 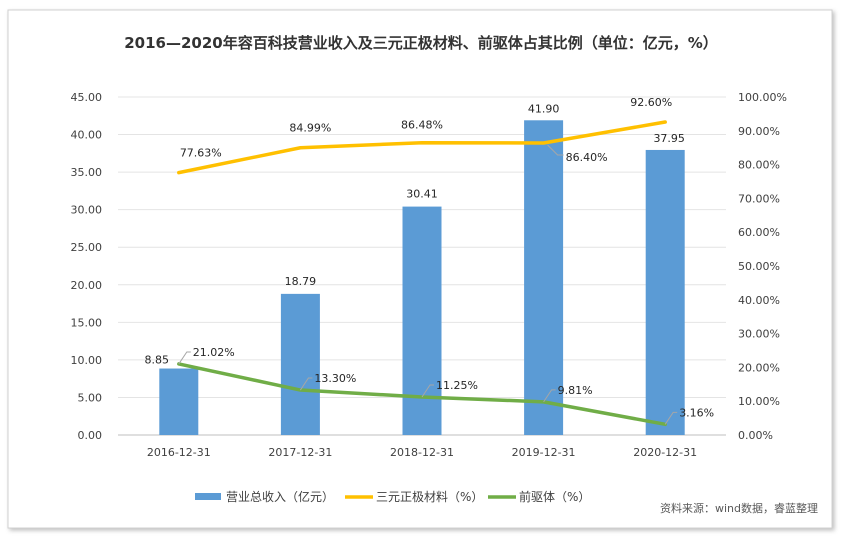 What do you see at coordinates (87, 135) in the screenshot?
I see `left-tick-label: 40.00` at bounding box center [87, 135].